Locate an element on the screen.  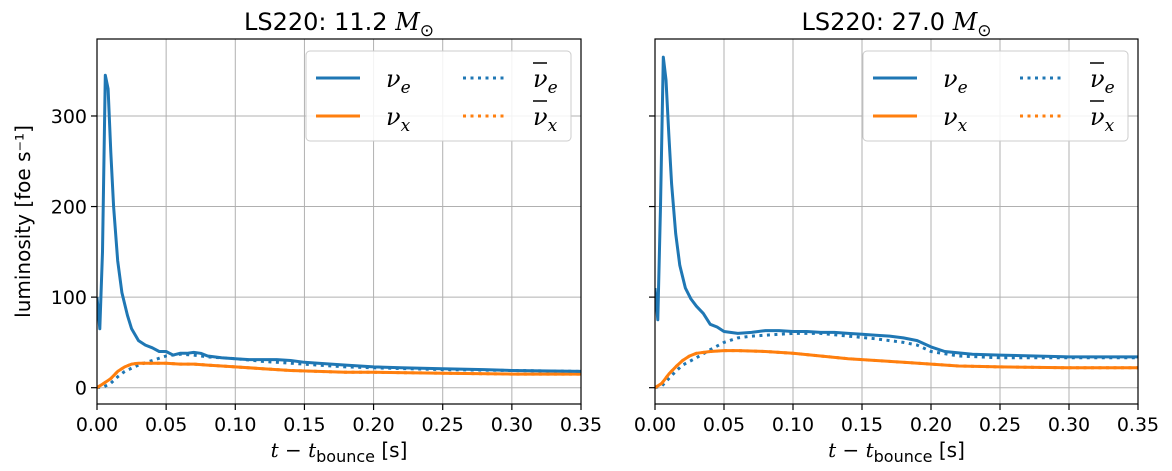
chart-title: LS220: 27.0 M⊙ is located at coordinates (896, 24).